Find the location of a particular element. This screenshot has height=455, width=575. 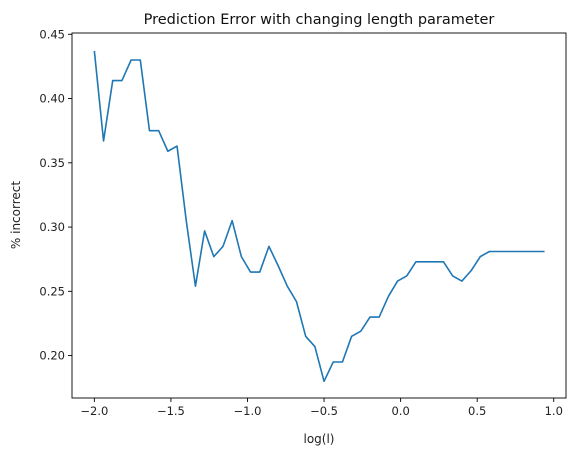

x-tick-label: 0.5 is located at coordinates (477, 411).